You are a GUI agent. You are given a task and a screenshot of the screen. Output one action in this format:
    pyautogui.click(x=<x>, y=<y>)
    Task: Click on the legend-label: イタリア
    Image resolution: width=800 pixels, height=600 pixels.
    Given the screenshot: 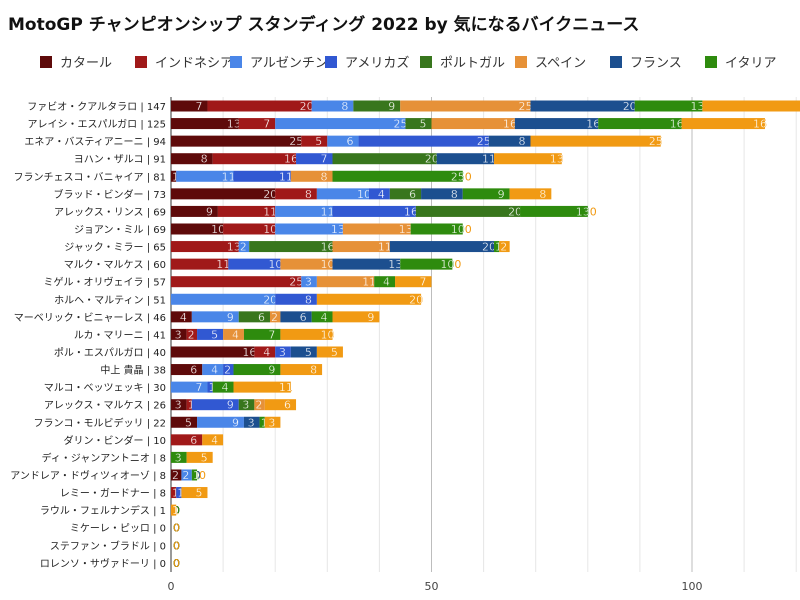 What is the action you would take?
    pyautogui.click(x=751, y=63)
    